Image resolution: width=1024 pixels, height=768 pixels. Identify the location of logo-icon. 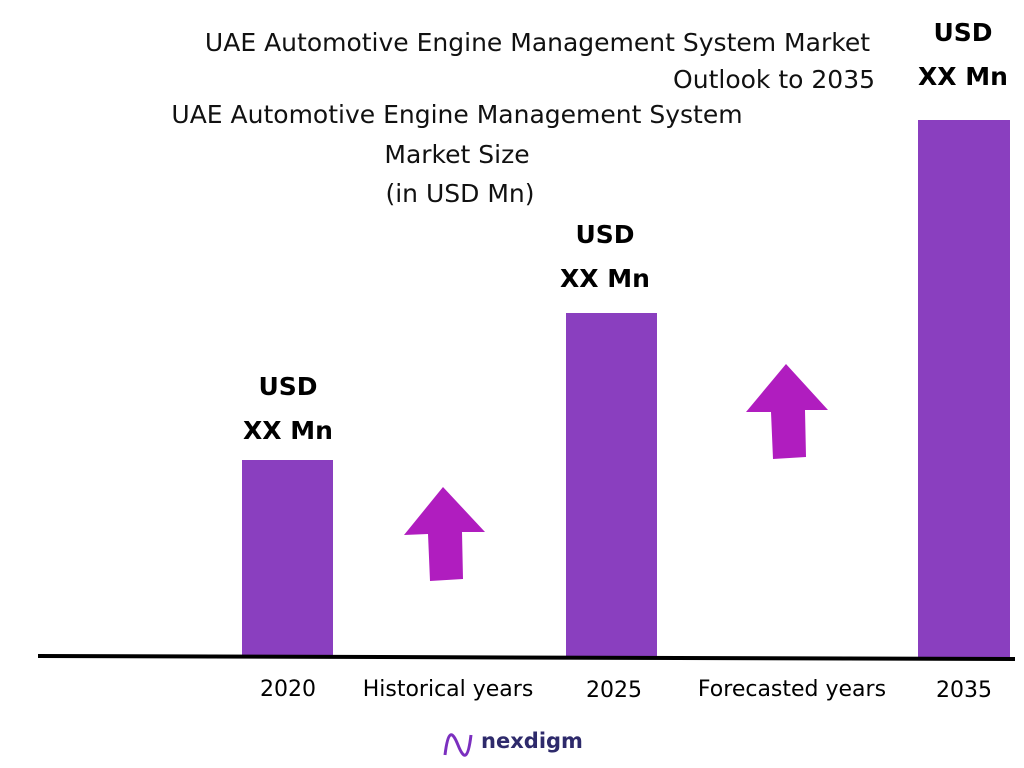
(458, 745).